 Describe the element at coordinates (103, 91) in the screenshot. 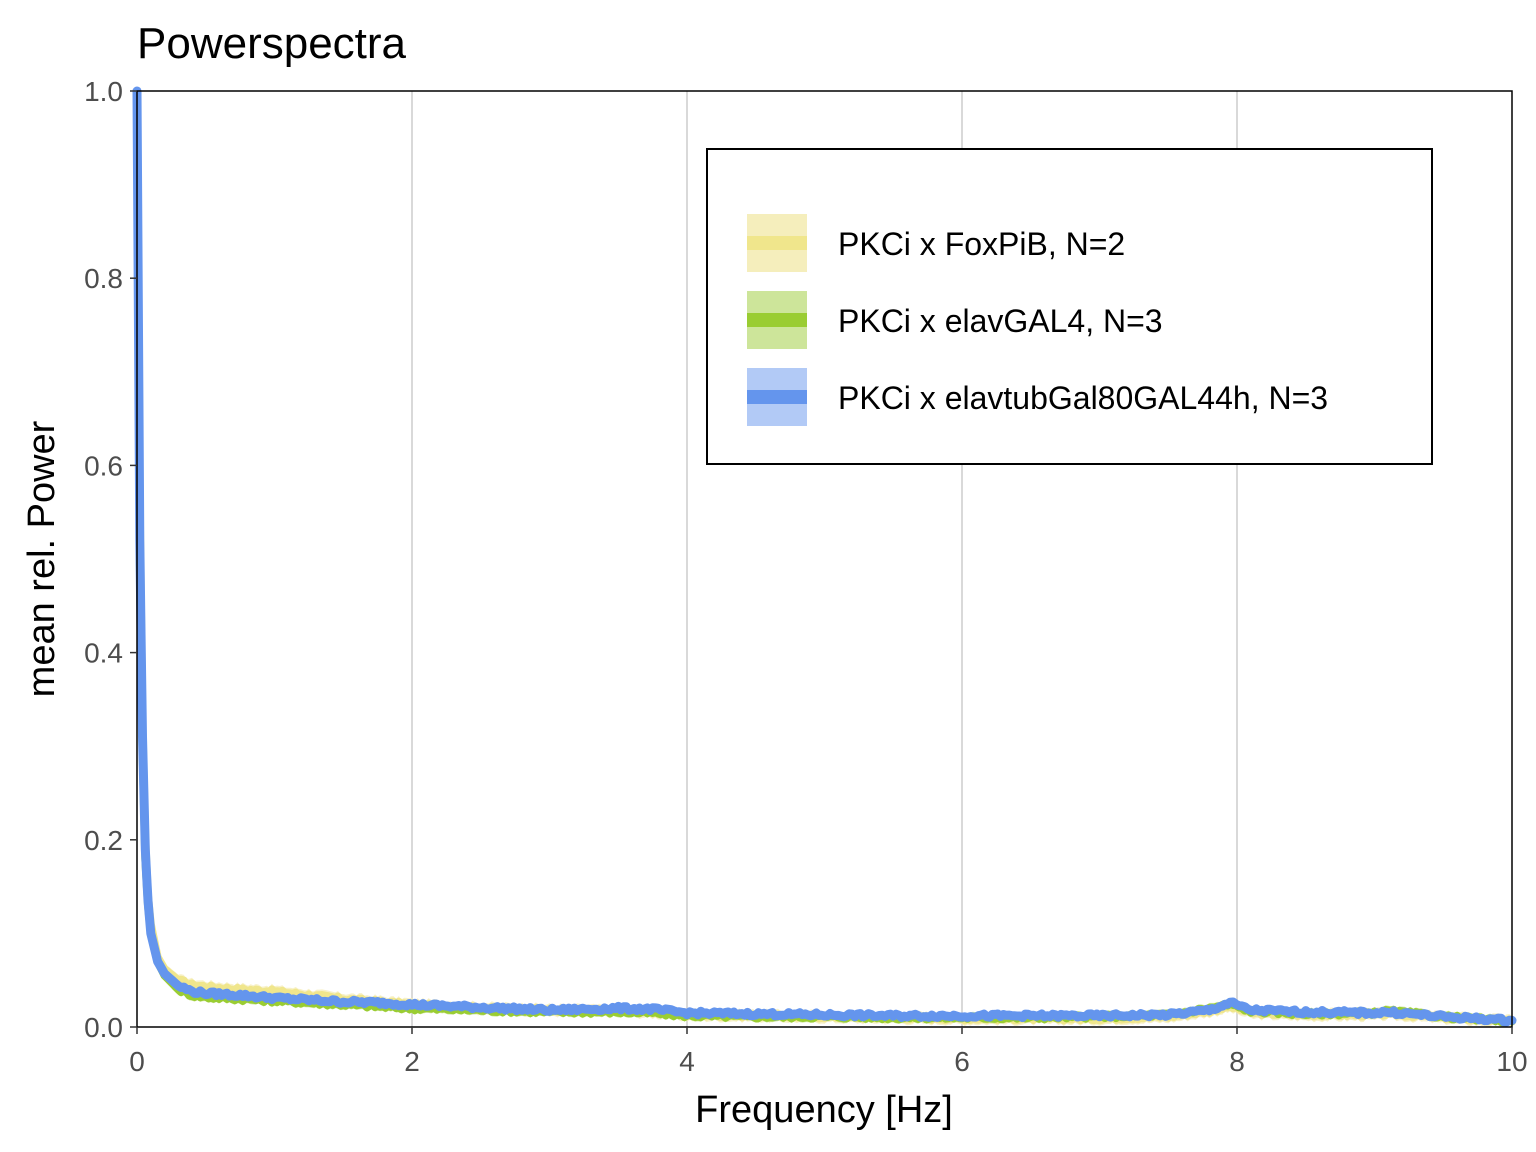

I see `y-tick-label: 1.0` at that location.